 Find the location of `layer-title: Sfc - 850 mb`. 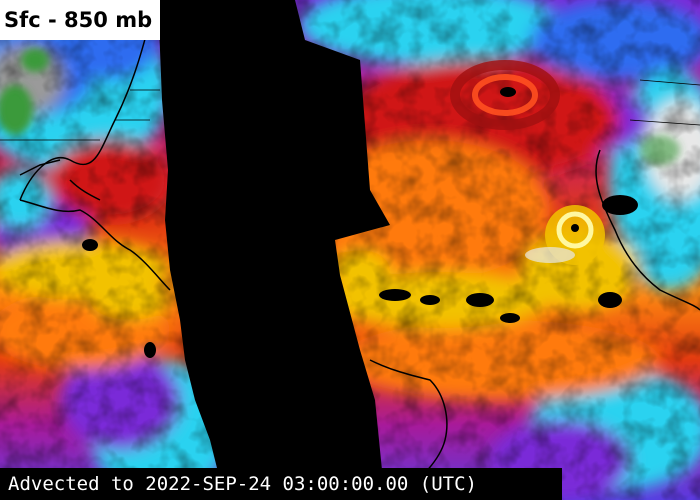

layer-title: Sfc - 850 mb is located at coordinates (80, 20).